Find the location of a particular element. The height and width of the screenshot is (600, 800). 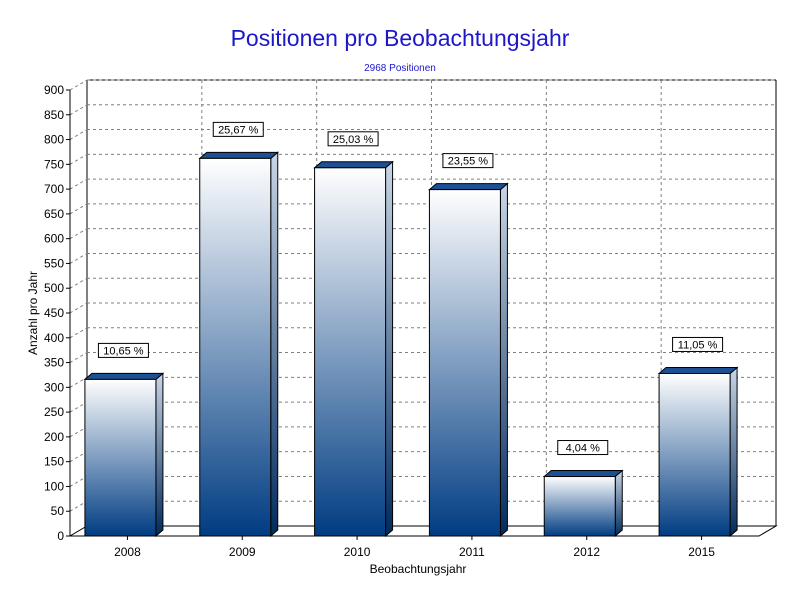

data-label: 10,65 % is located at coordinates (123, 351).